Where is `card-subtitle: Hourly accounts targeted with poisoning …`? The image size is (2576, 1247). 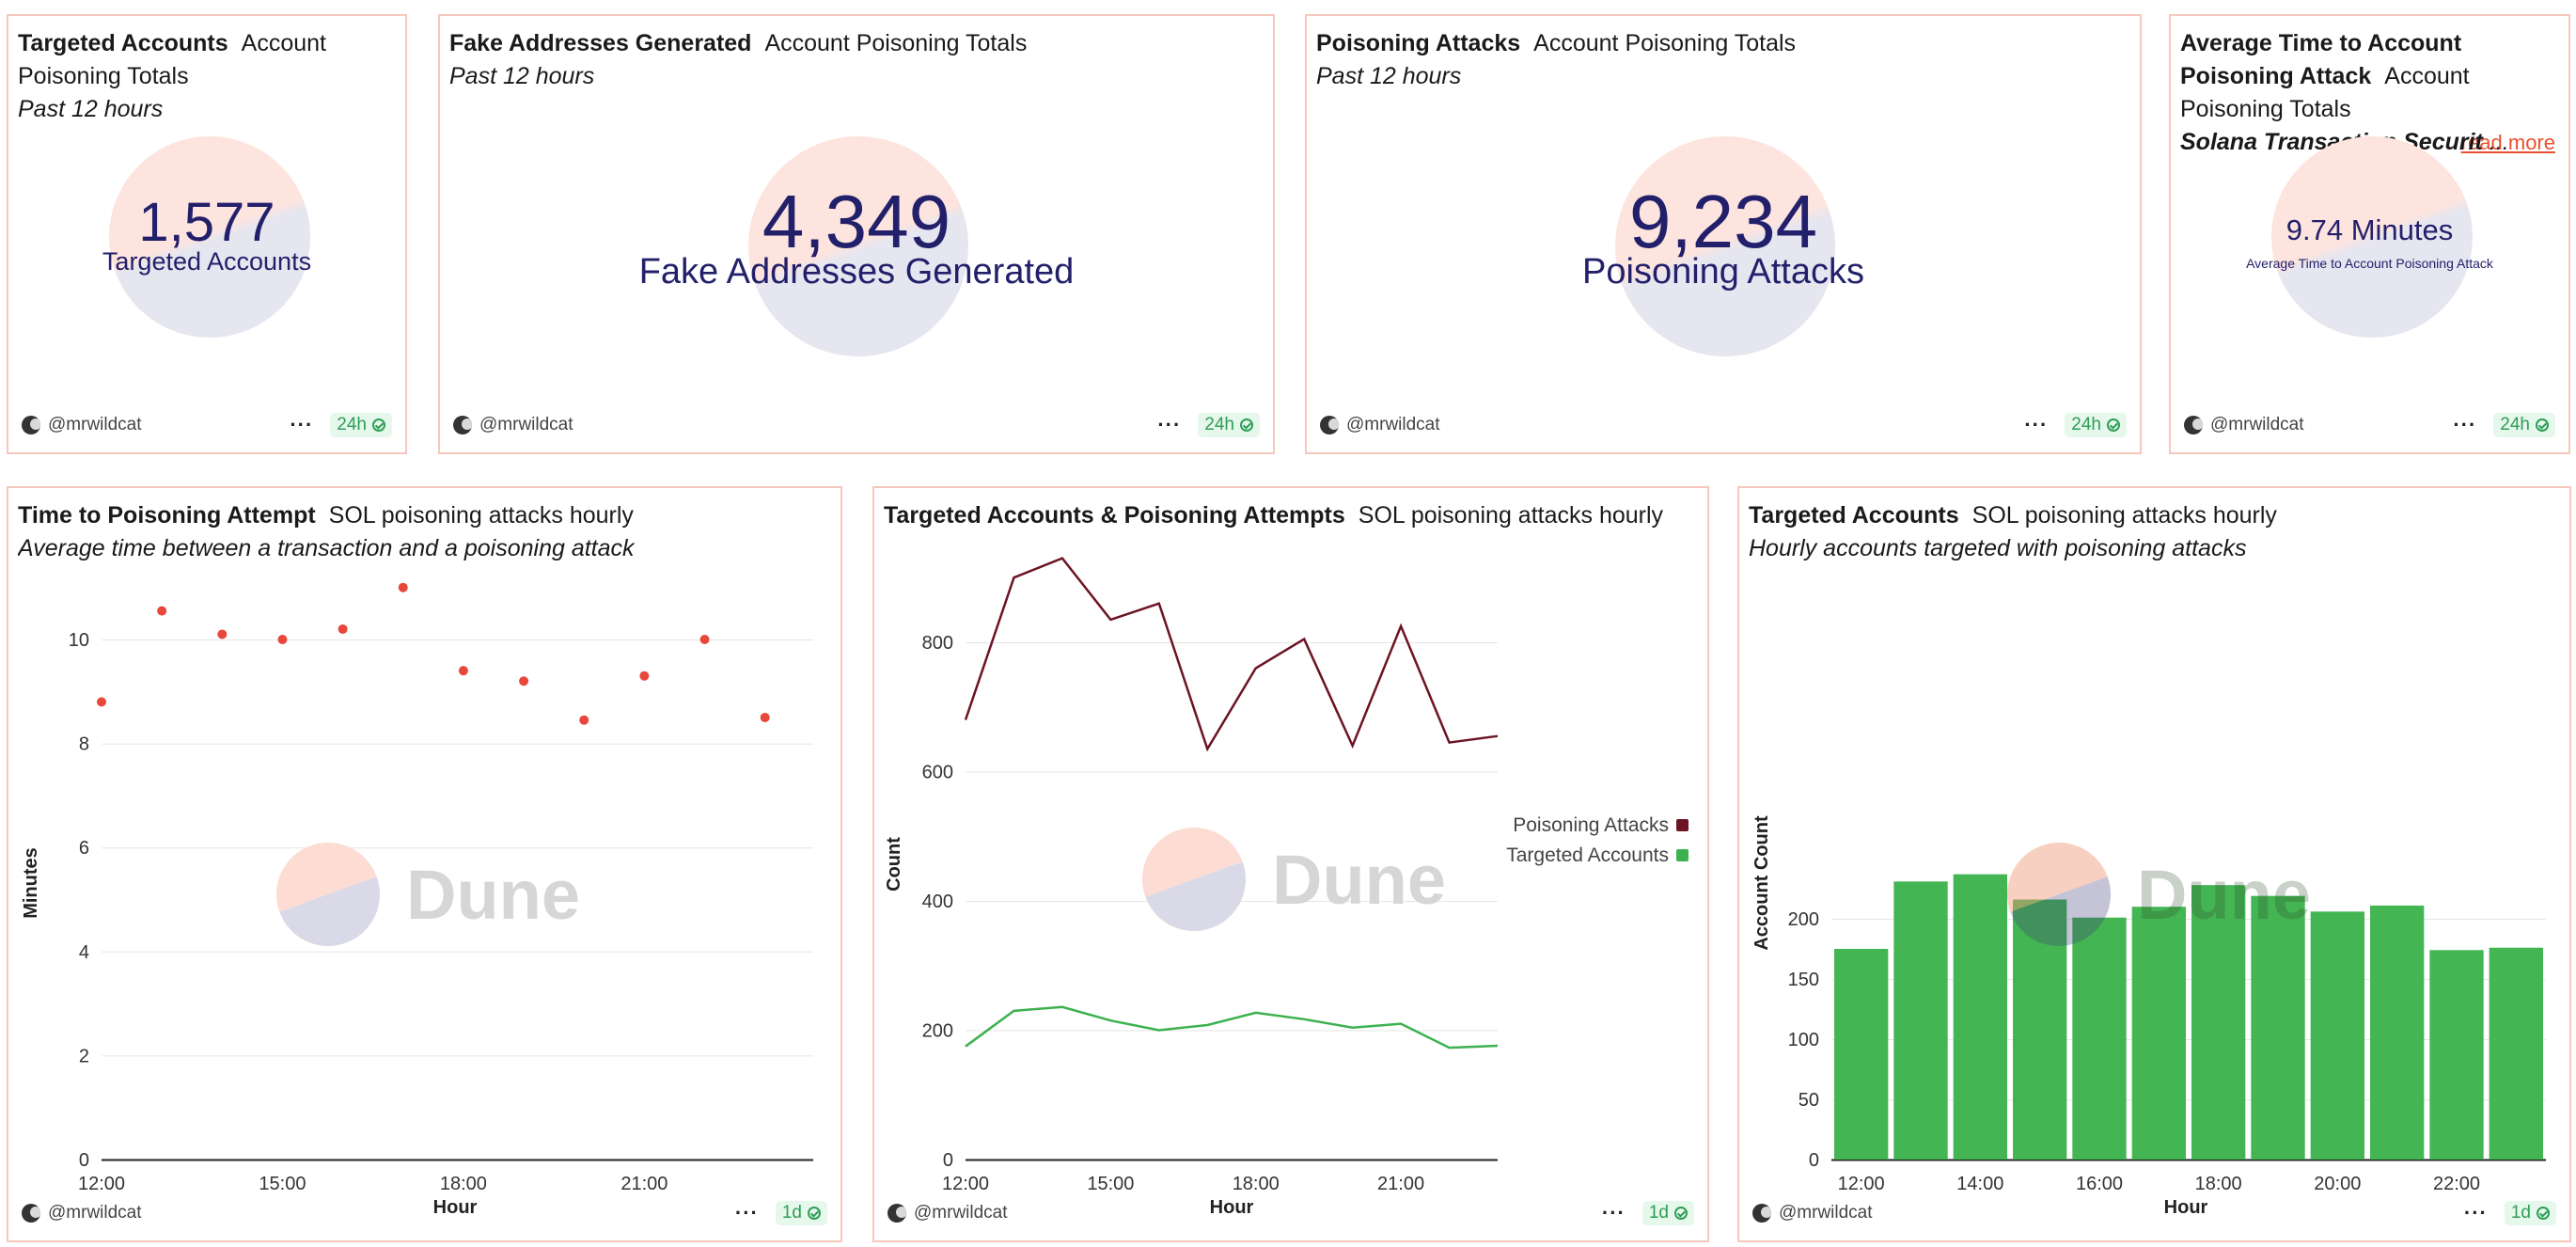
card-subtitle: Hourly accounts targeted with poisoning … is located at coordinates (1998, 548).